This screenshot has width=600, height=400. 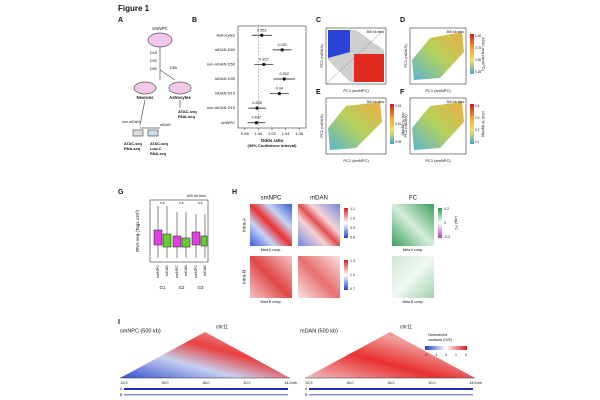 What do you see at coordinates (288, 383) in the screenshot?
I see `x-tick-label: 44.5` at bounding box center [288, 383].